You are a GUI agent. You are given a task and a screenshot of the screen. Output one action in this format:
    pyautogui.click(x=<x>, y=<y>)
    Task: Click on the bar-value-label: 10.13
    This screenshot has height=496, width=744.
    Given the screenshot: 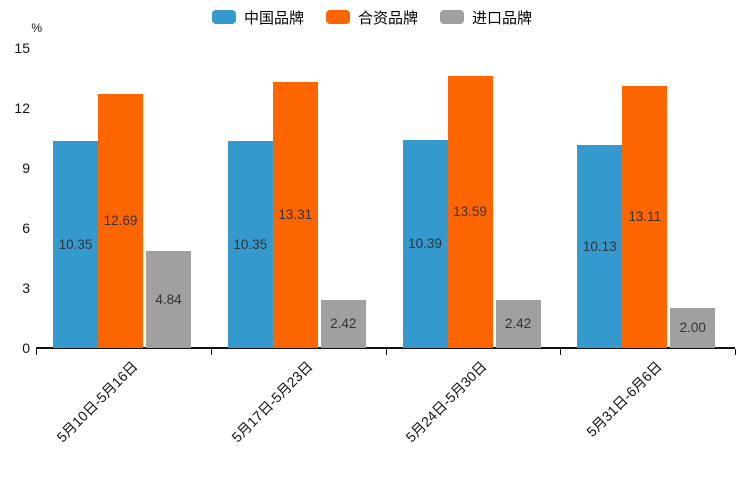 What is the action you would take?
    pyautogui.click(x=599, y=246)
    